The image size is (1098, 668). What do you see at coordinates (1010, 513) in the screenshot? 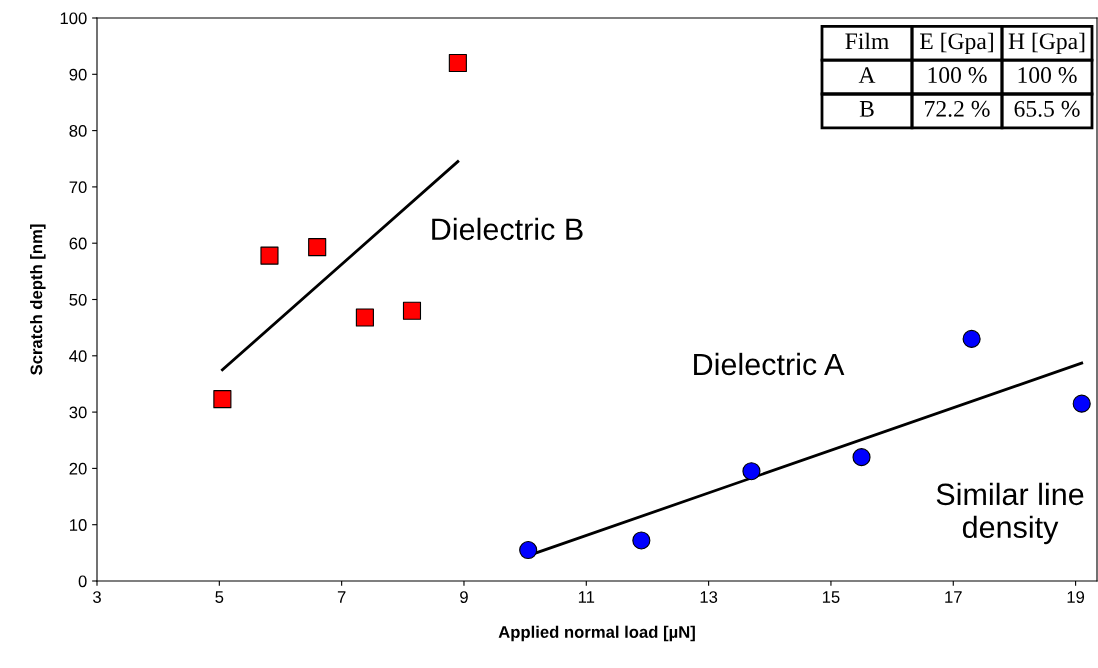
I see `annotation: Similar line density` at bounding box center [1010, 513].